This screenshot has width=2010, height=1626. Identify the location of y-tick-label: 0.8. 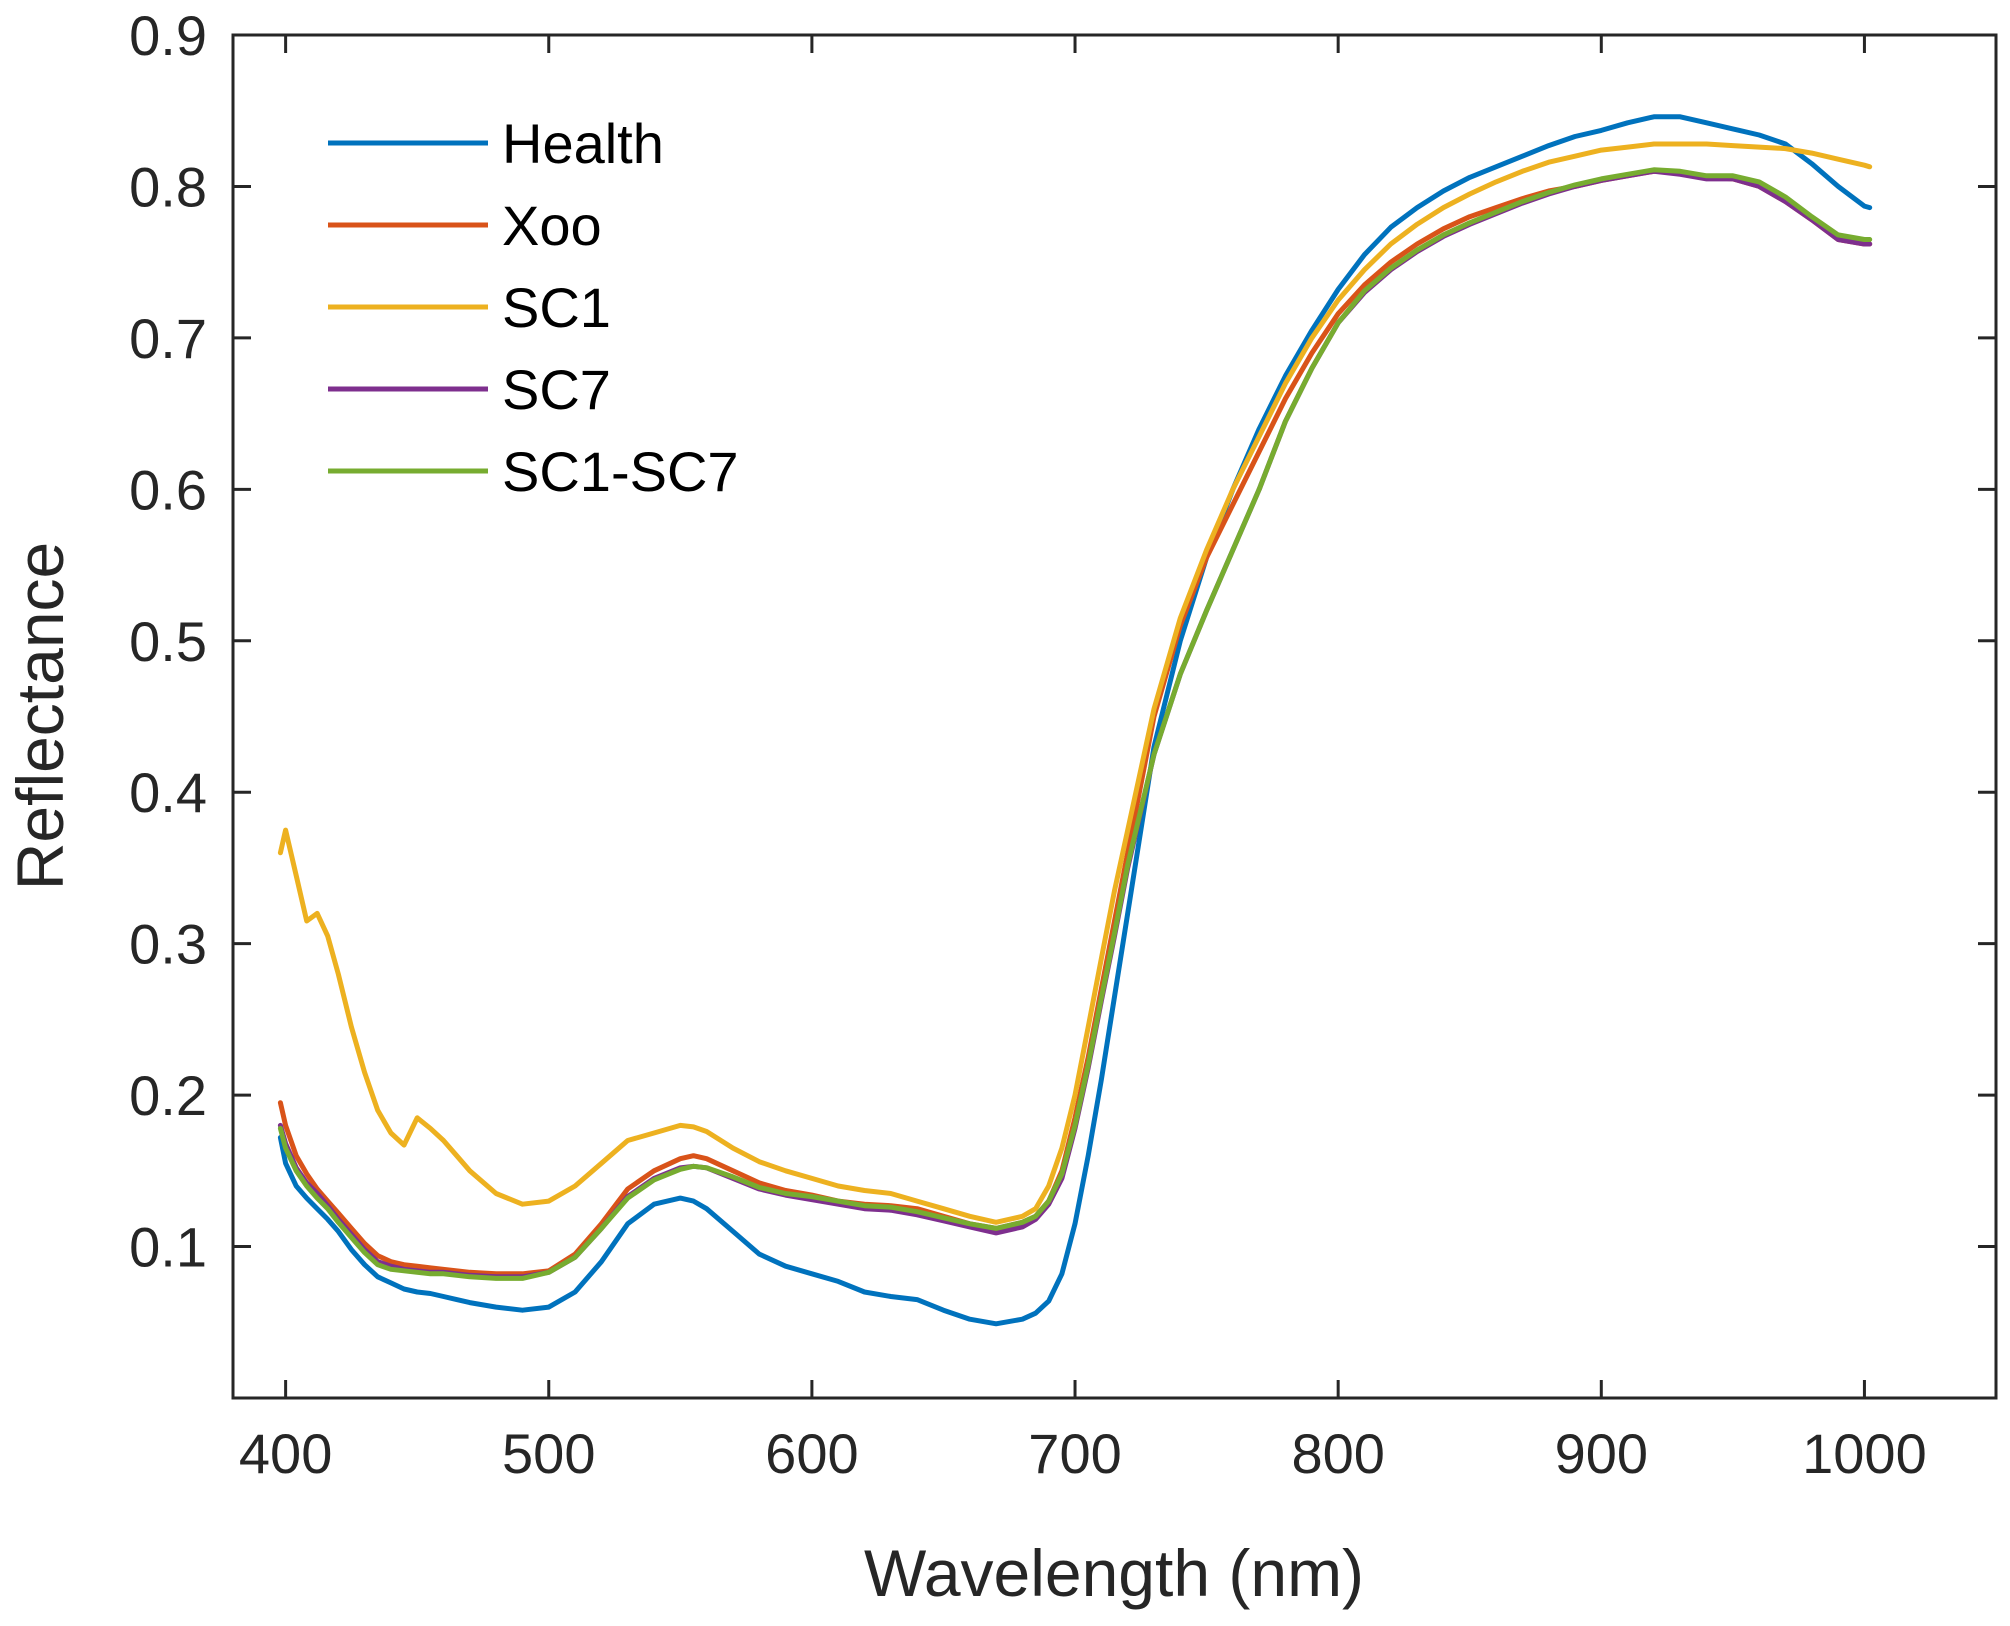
(168, 186).